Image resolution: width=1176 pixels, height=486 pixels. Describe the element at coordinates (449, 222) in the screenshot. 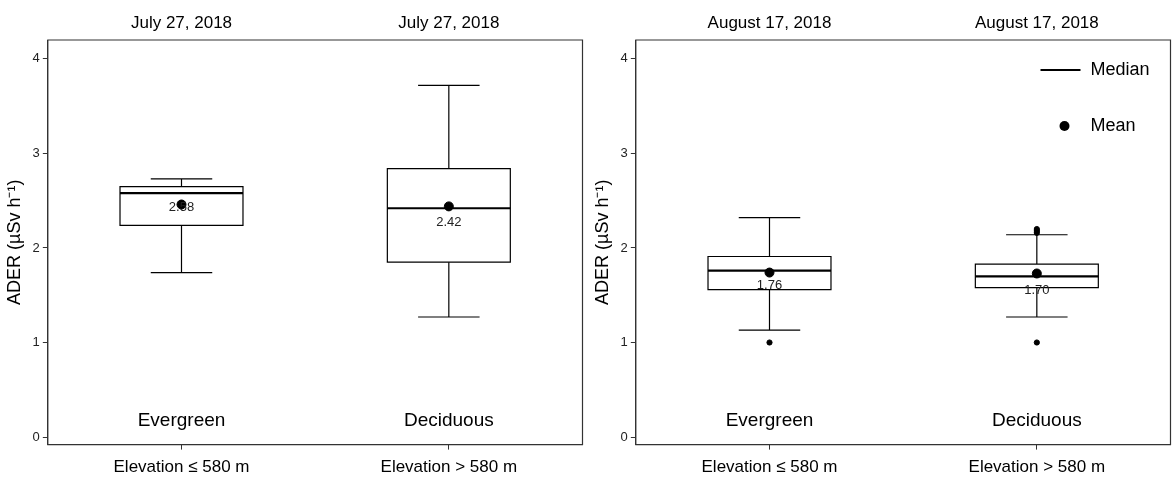

I see `annotation: 2.42` at that location.